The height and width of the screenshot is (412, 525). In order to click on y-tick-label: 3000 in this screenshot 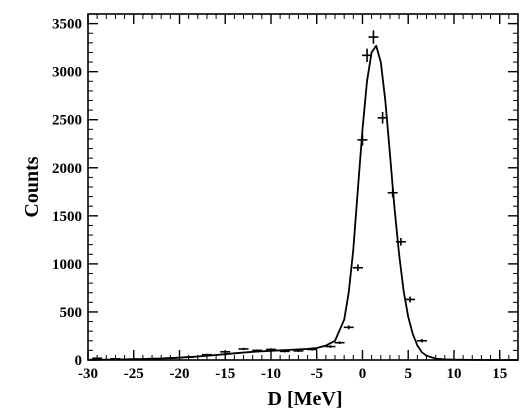, I will do `click(67, 73)`.